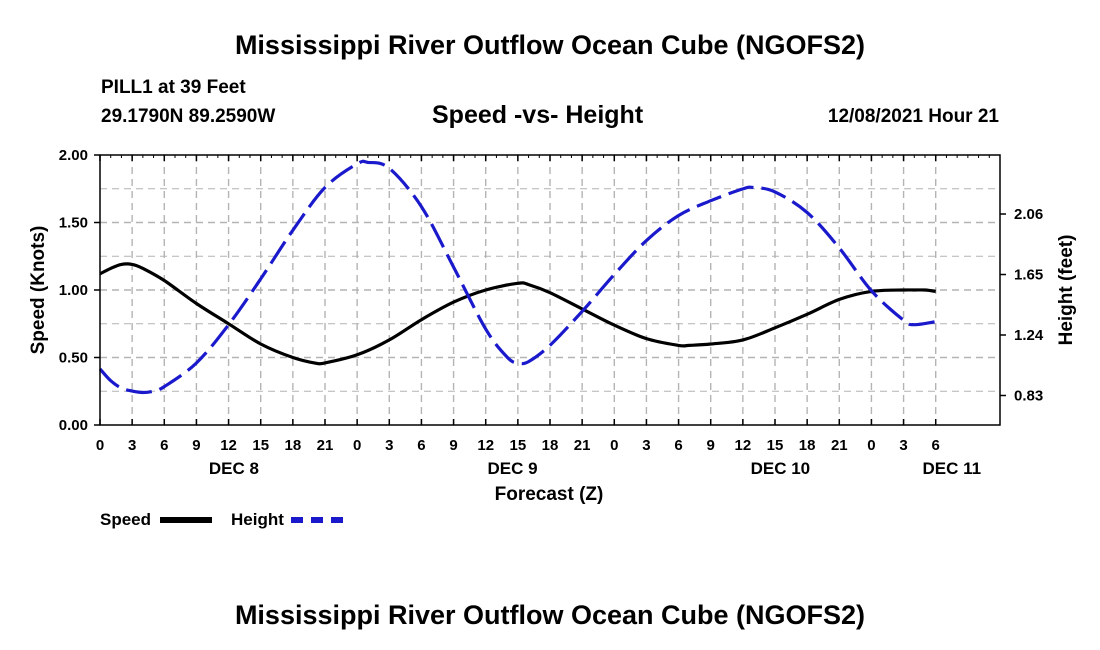  What do you see at coordinates (73, 223) in the screenshot?
I see `y-left-tick-label: 1.50` at bounding box center [73, 223].